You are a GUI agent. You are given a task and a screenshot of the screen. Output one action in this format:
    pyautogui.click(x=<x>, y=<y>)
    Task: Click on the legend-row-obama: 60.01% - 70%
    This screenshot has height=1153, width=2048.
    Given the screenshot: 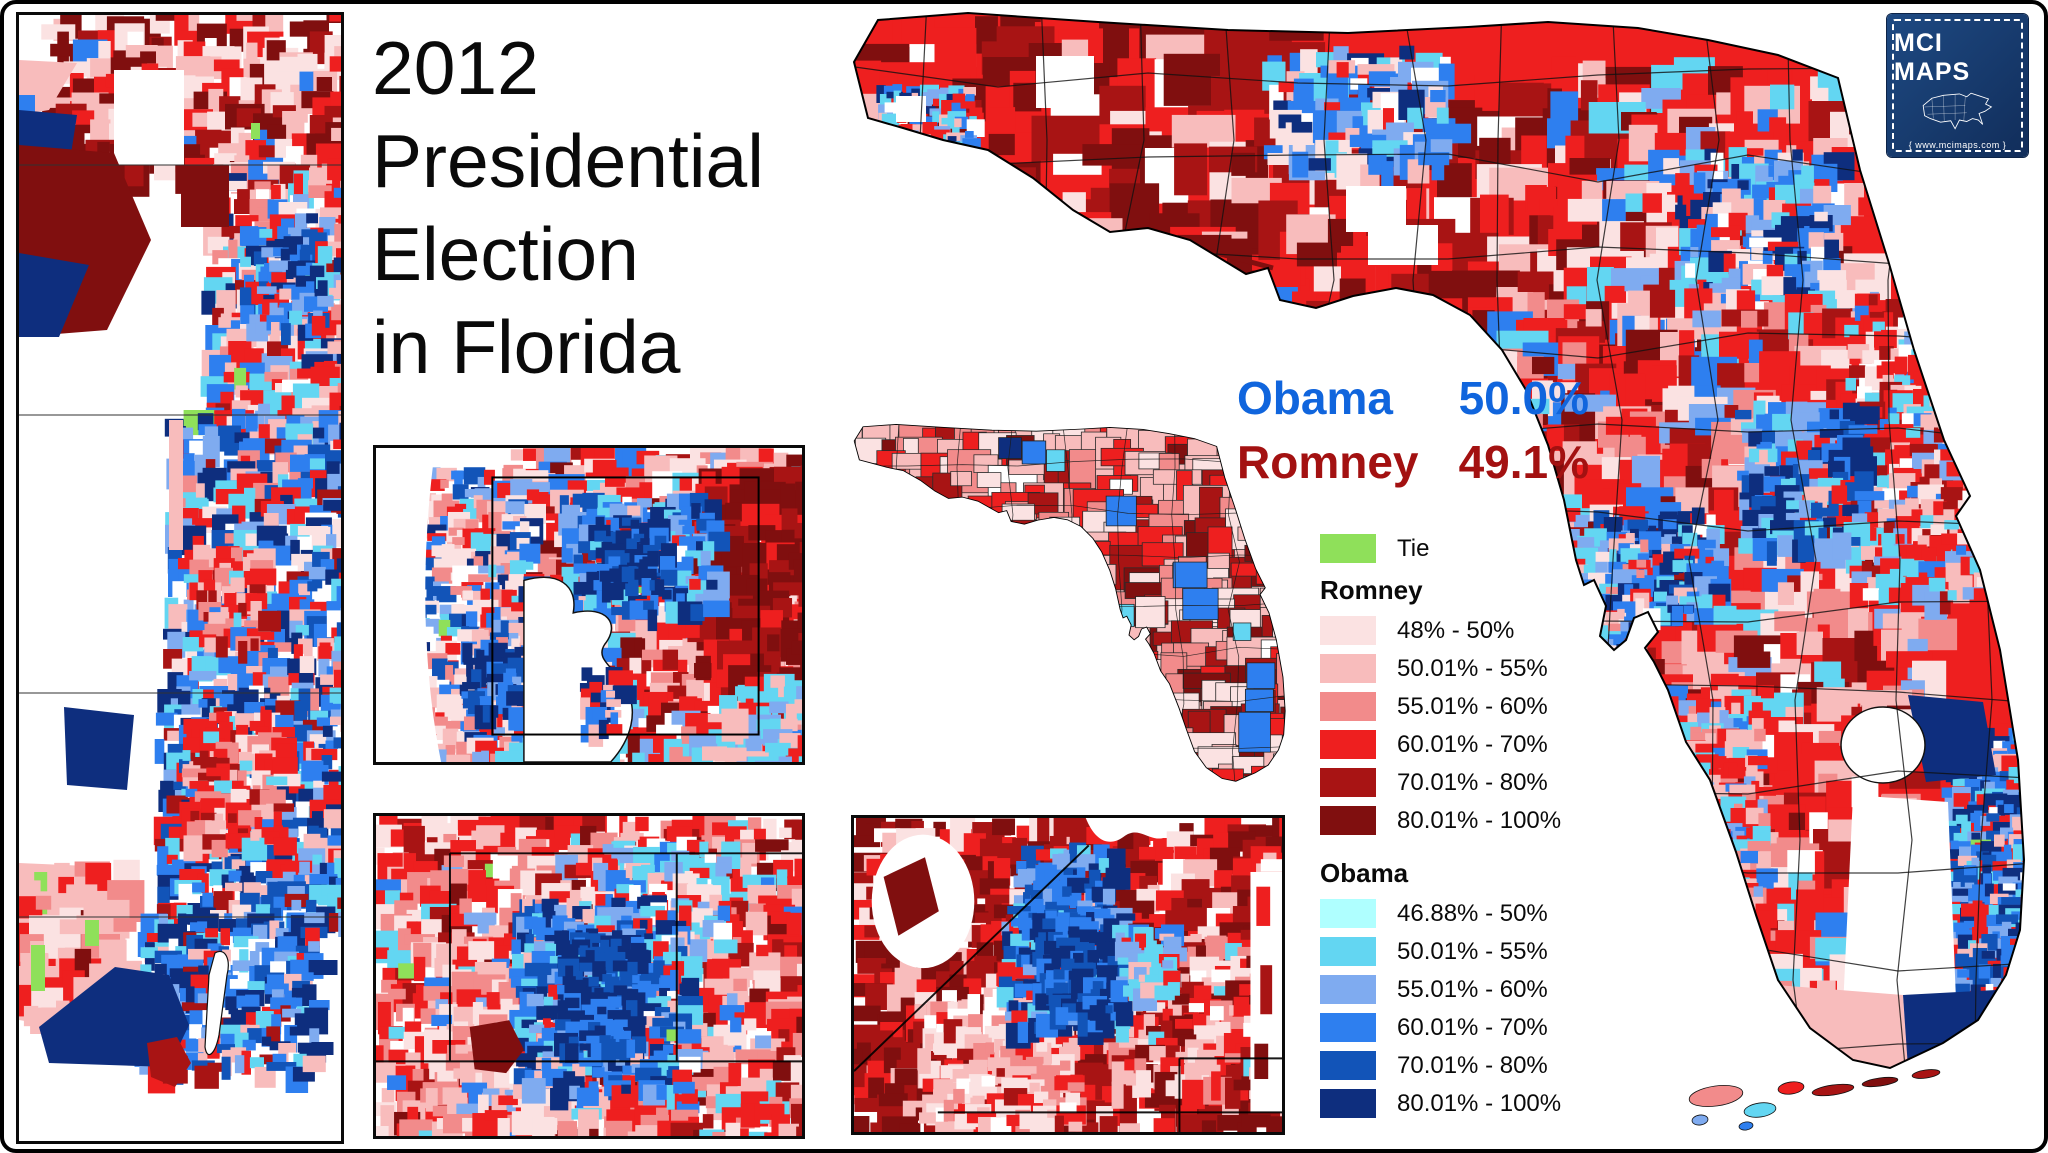 What is the action you would take?
    pyautogui.click(x=1465, y=1027)
    